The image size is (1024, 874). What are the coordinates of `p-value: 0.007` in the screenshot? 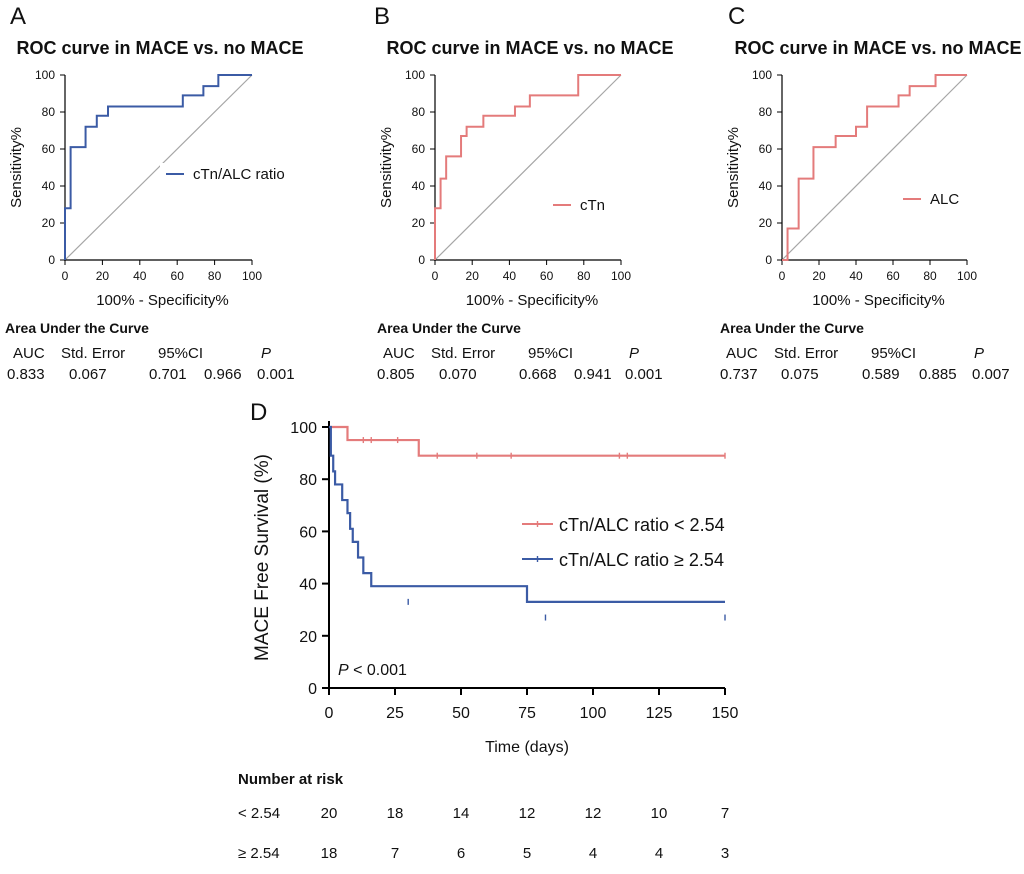 It's located at (991, 374).